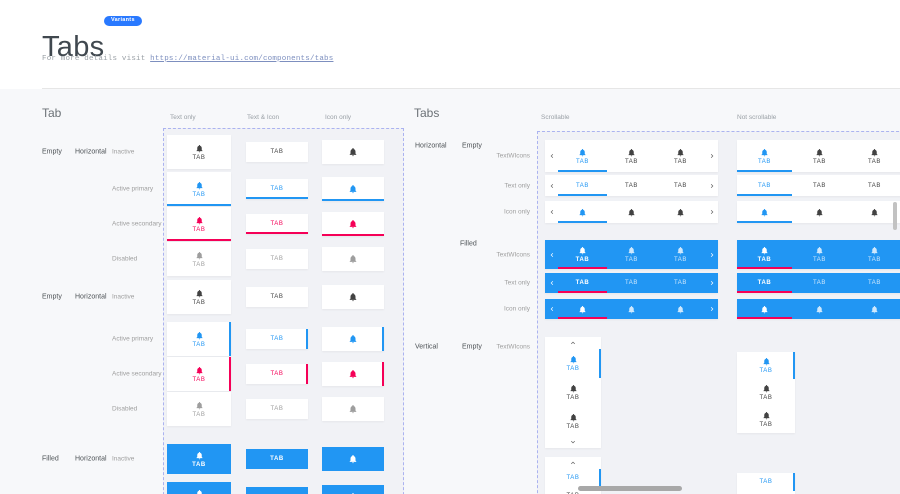 Image resolution: width=900 pixels, height=494 pixels. Describe the element at coordinates (895, 216) in the screenshot. I see `vertical-scrollbar-thumb` at that location.